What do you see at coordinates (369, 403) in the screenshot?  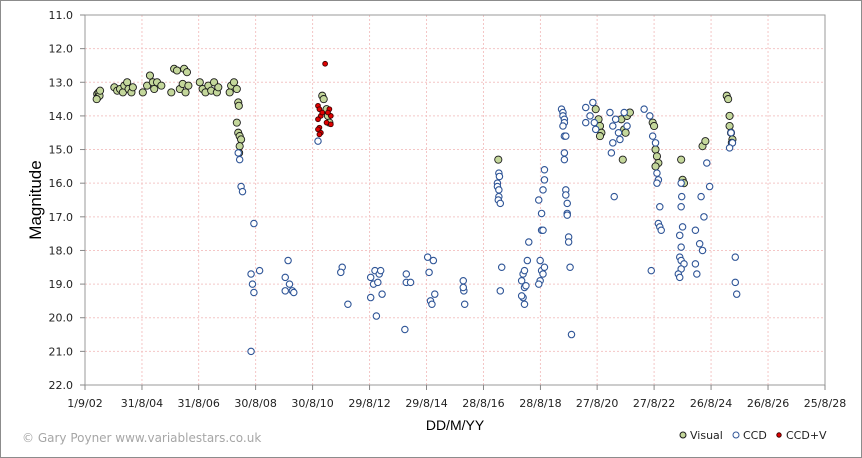 I see `x-tick-label: 29/8/12` at bounding box center [369, 403].